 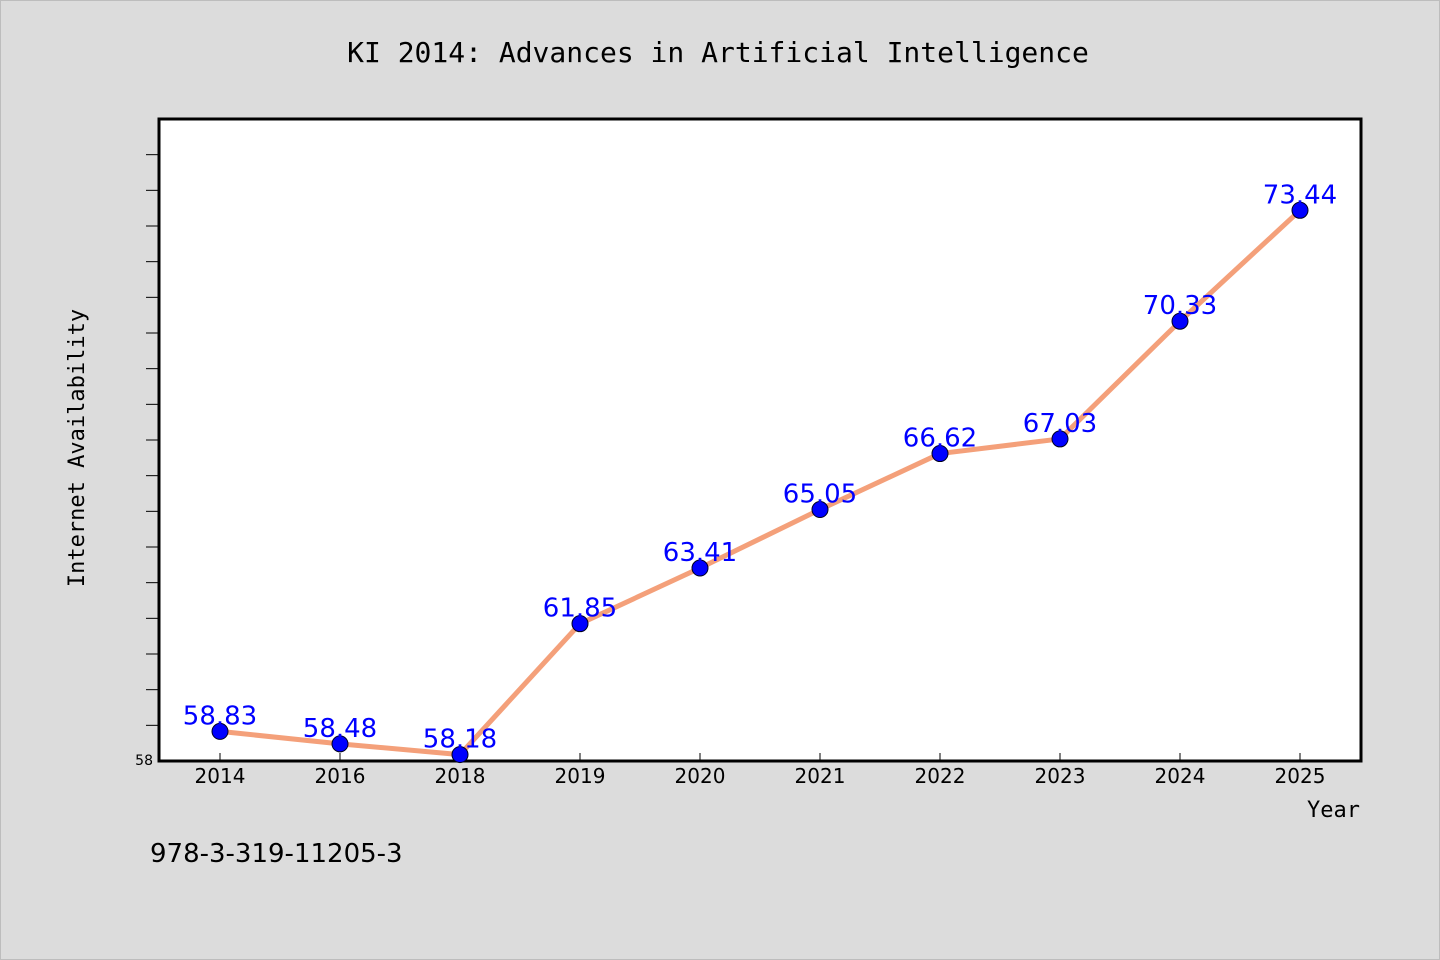 I want to click on x-tick-label: 2014, so click(x=220, y=776).